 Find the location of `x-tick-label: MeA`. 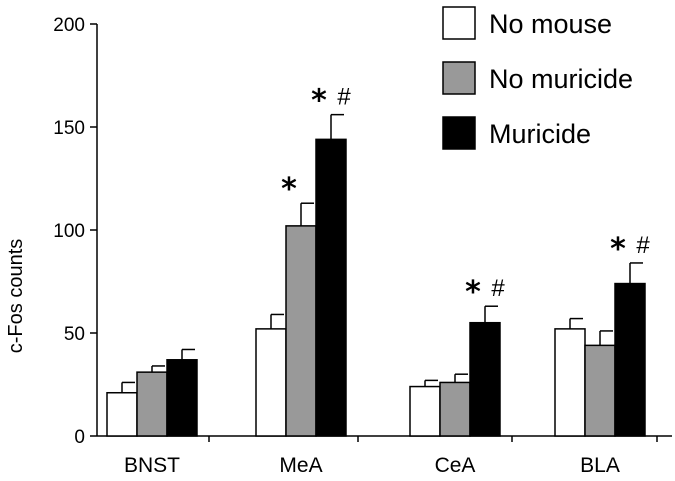

x-tick-label: MeA is located at coordinates (300, 465).